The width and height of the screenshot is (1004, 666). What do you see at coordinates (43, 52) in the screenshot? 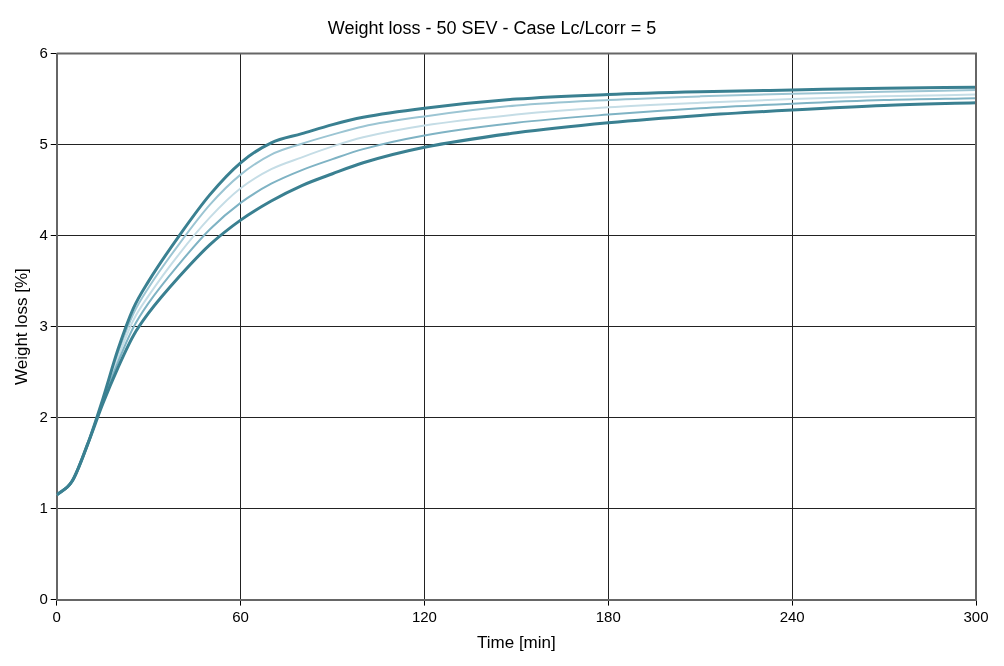
I see `y-tick-label: 6` at bounding box center [43, 52].